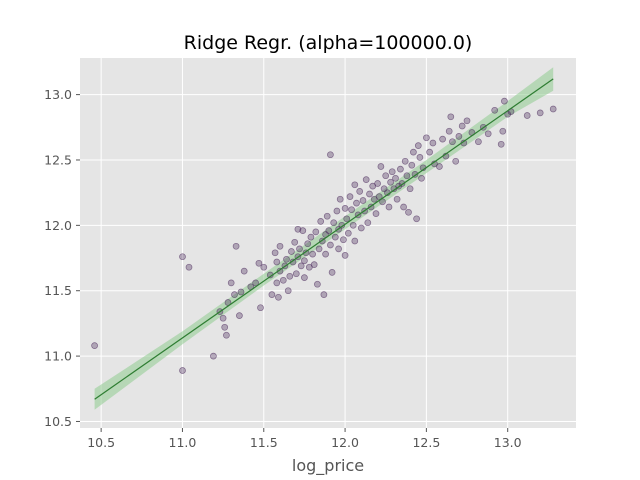  I want to click on x-tick-label: 13.0, so click(508, 442).